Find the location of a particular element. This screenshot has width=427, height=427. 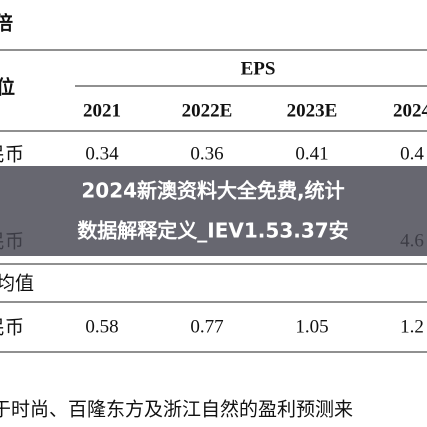

column-header: 2024 is located at coordinates (410, 110).